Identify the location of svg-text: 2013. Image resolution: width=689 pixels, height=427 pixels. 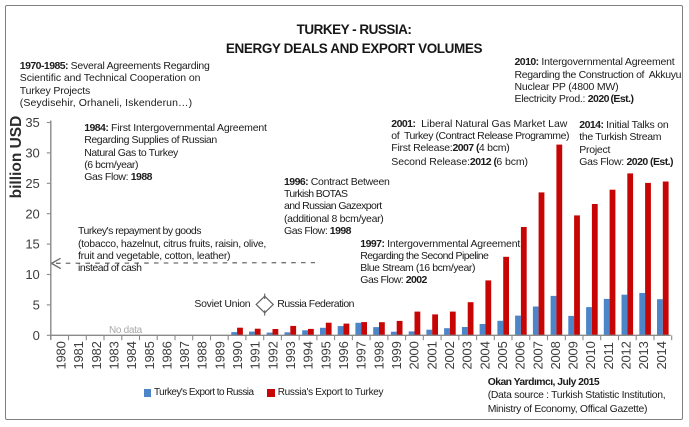
(643, 355).